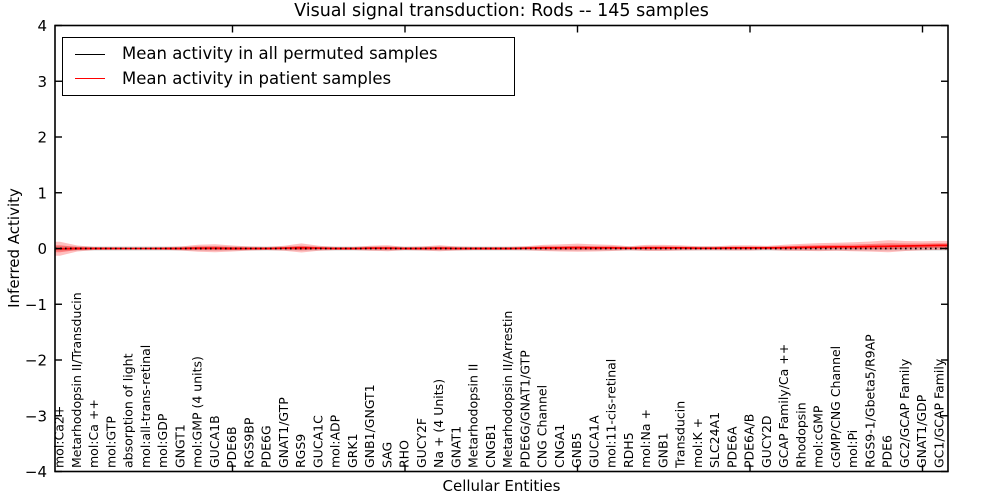  What do you see at coordinates (507, 389) in the screenshot?
I see `x-category-label: Metarhodopsin II/Arrestin` at bounding box center [507, 389].